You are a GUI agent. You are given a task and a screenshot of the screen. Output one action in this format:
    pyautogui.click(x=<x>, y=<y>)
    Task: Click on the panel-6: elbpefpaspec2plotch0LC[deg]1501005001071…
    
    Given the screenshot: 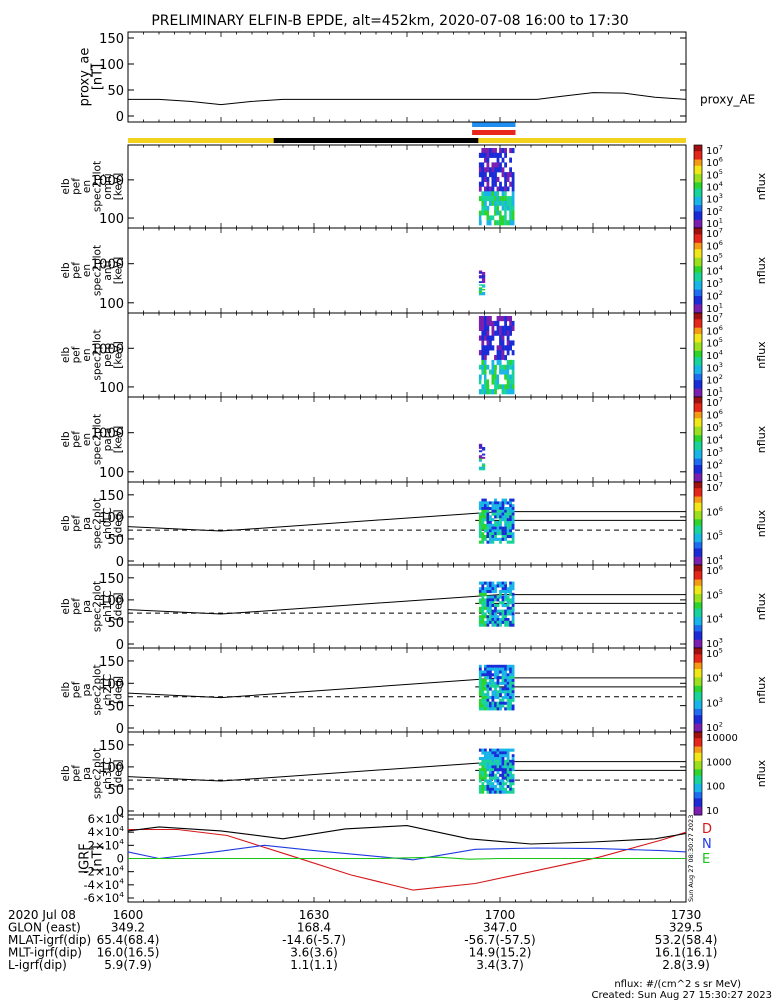 What is the action you would take?
    pyautogui.click(x=414, y=526)
    